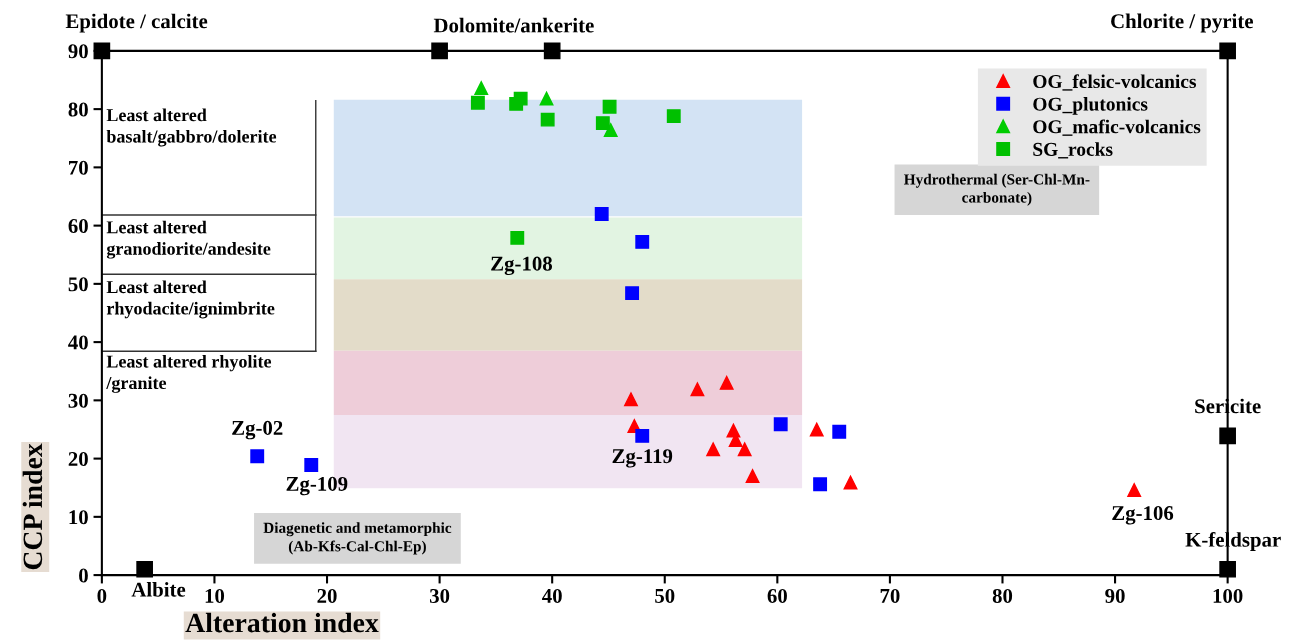  Describe the element at coordinates (102, 595) in the screenshot. I see `x-tick-label: 0` at that location.